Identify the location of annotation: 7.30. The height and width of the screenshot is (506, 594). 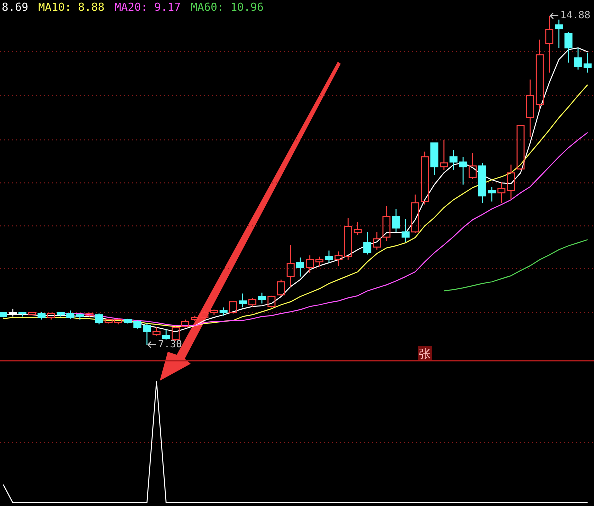
(170, 345).